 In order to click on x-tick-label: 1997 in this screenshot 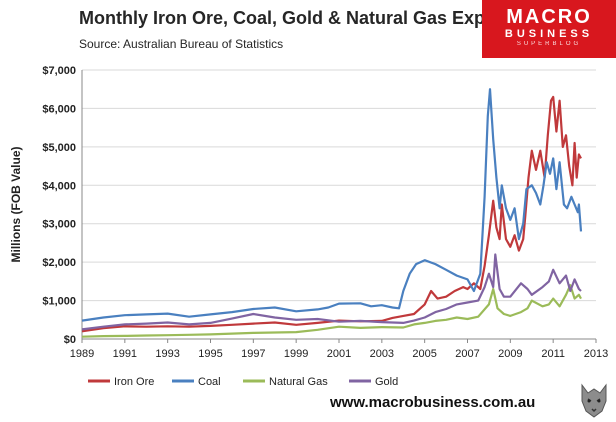, I will do `click(253, 354)`.